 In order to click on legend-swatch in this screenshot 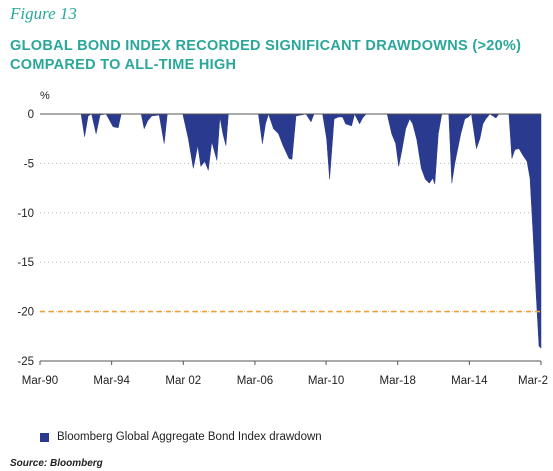, I will do `click(44, 437)`.